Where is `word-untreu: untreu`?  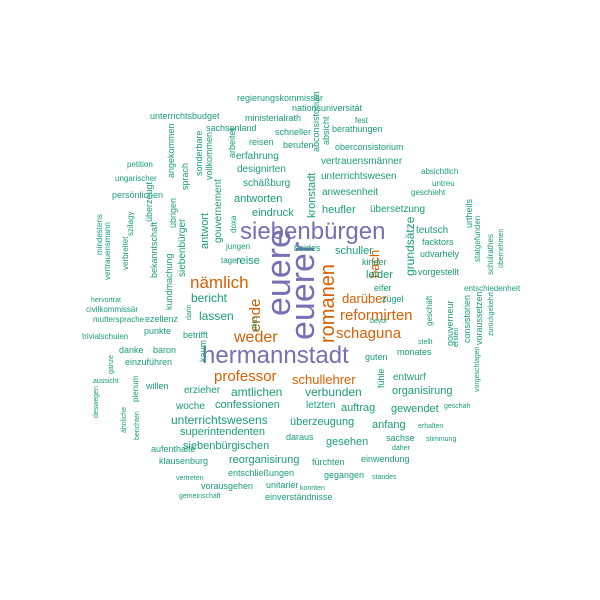
word-untreu: untreu is located at coordinates (443, 183).